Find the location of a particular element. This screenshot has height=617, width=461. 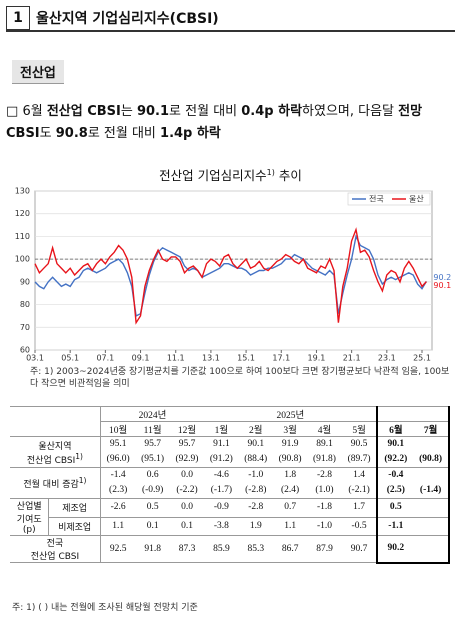

cell: 90.1 (92.2) is located at coordinates (395, 452).